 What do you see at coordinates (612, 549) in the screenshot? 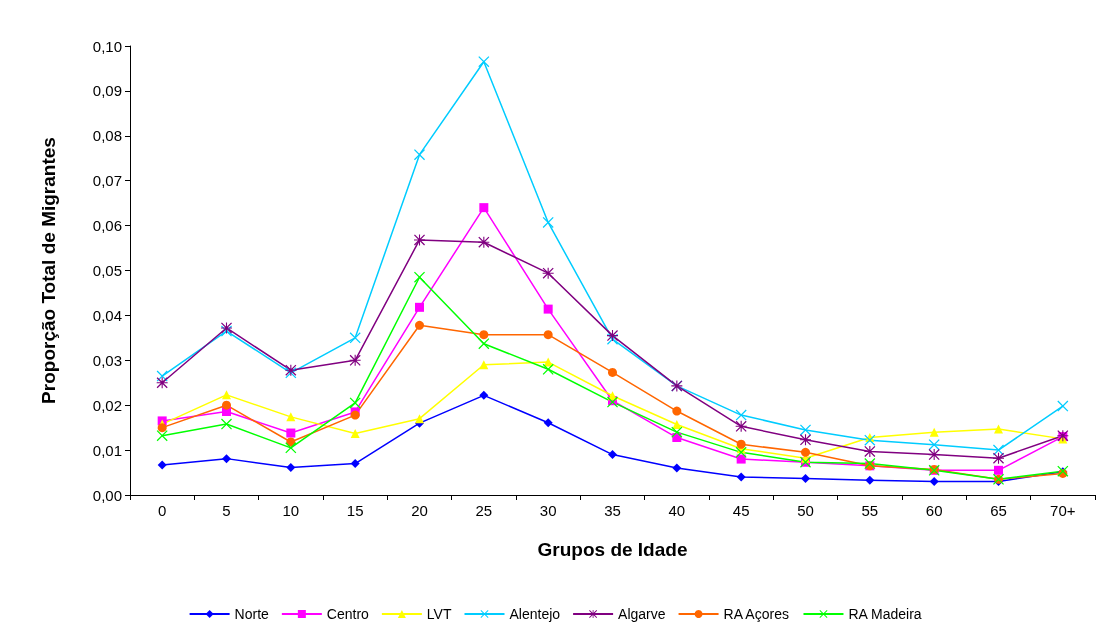
I see `x-axis-title: Grupos de Idade` at bounding box center [612, 549].